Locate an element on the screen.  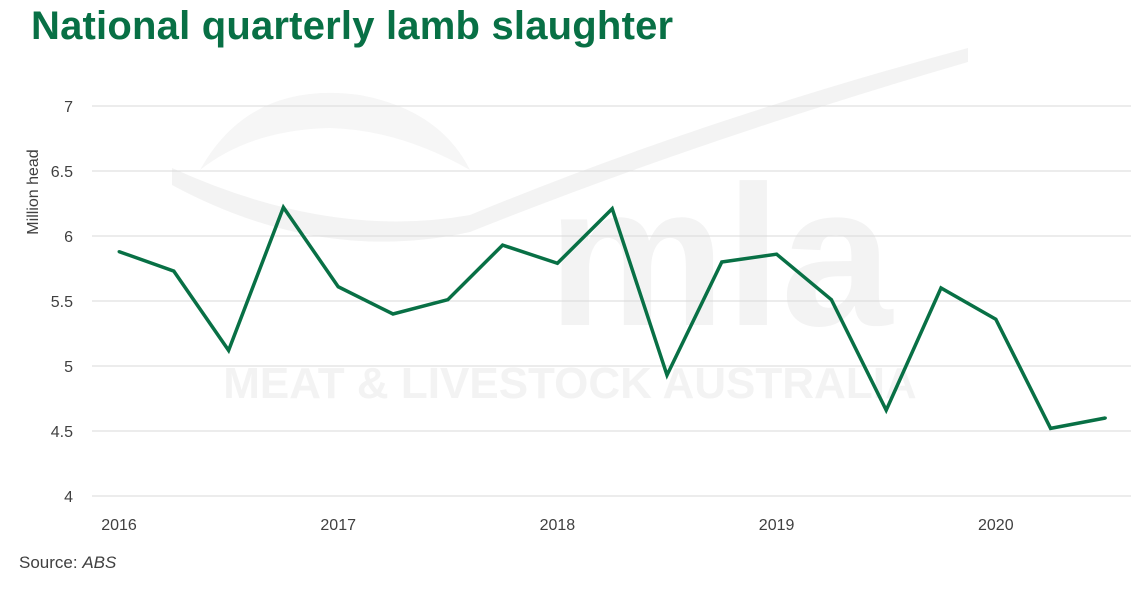
watermark-subtitle: MEAT & LIVESTOCK AUSTRALIA is located at coordinates (569, 383).